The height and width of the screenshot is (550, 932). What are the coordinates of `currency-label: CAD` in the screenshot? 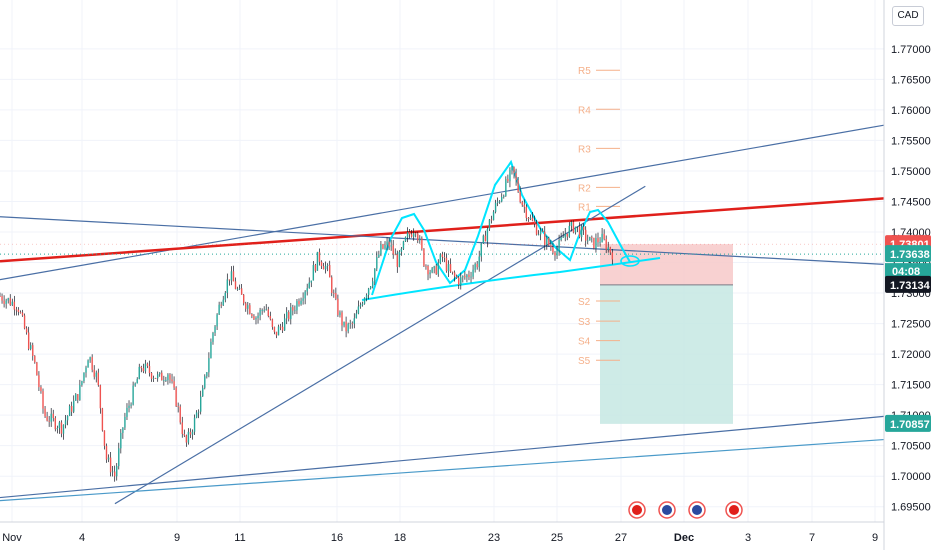 It's located at (908, 16).